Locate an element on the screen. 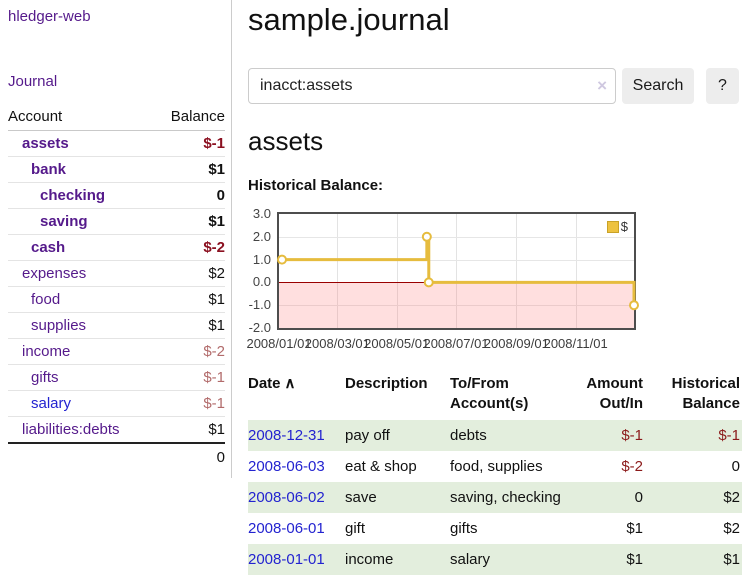 This screenshot has width=742, height=582. account-row: assets $-1 is located at coordinates (116, 144).